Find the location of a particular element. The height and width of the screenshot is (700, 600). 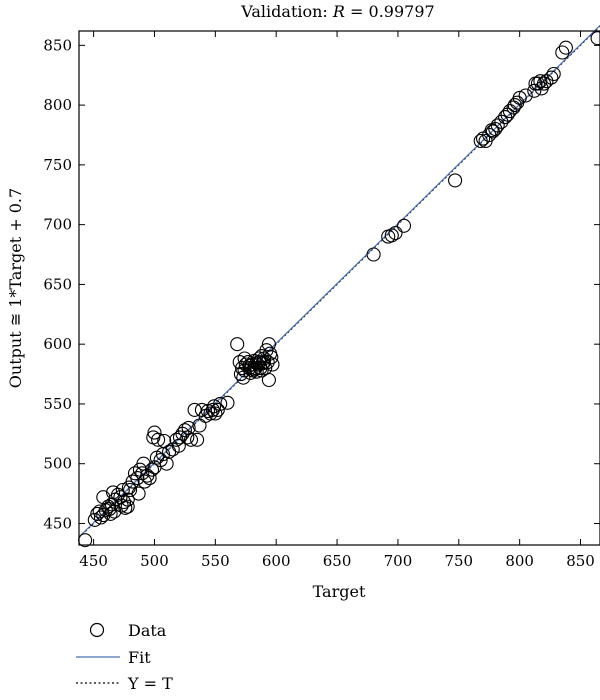

x-tick-label: 700 is located at coordinates (398, 561).